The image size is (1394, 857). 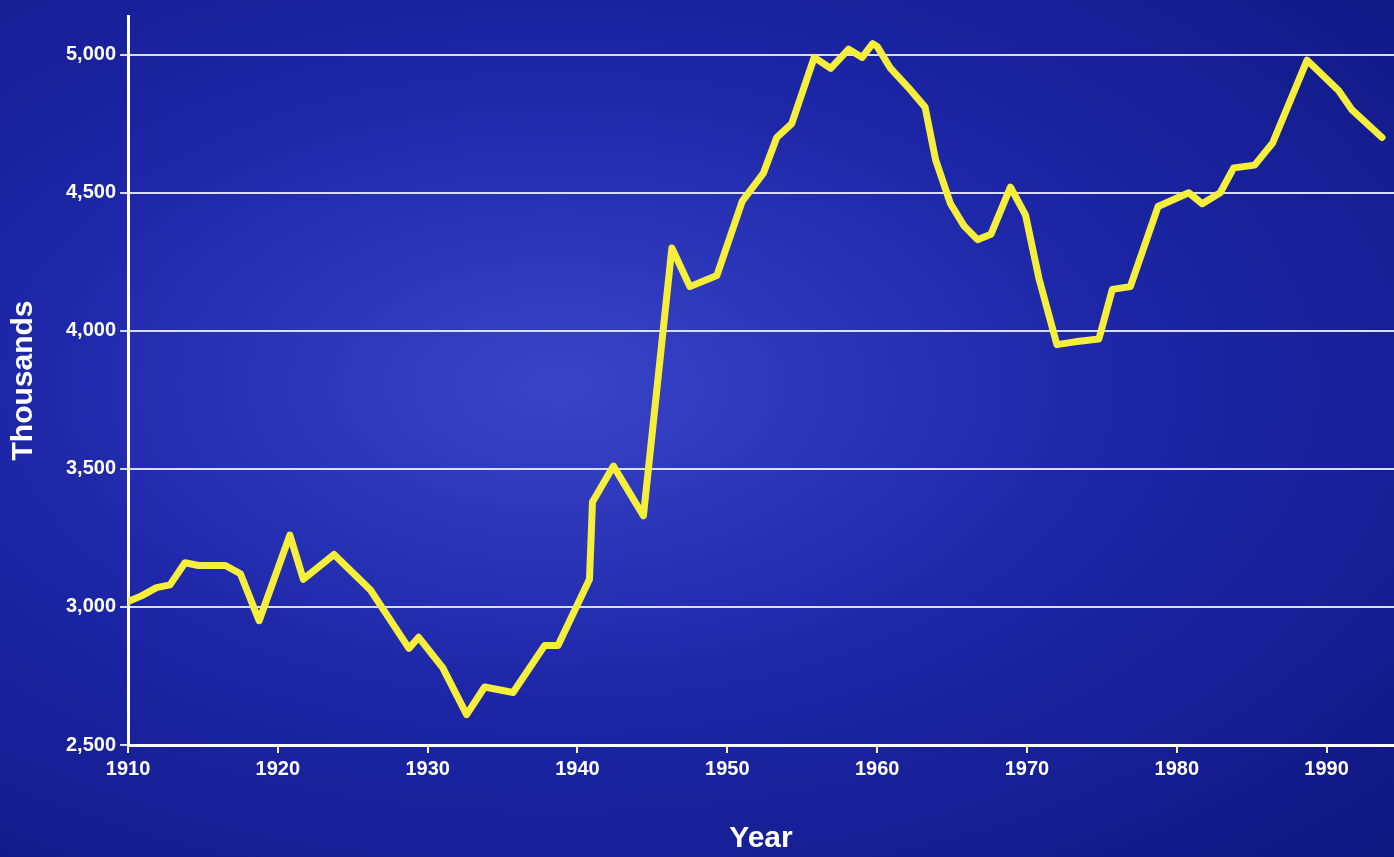 I want to click on y-tick-label: 2,500, so click(x=91, y=743).